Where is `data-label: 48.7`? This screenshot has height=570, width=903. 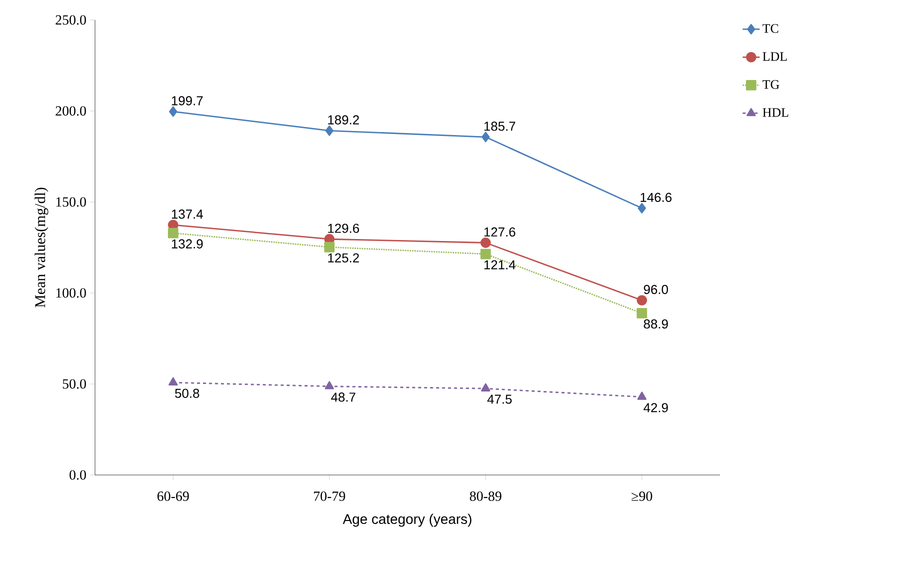 data-label: 48.7 is located at coordinates (343, 397).